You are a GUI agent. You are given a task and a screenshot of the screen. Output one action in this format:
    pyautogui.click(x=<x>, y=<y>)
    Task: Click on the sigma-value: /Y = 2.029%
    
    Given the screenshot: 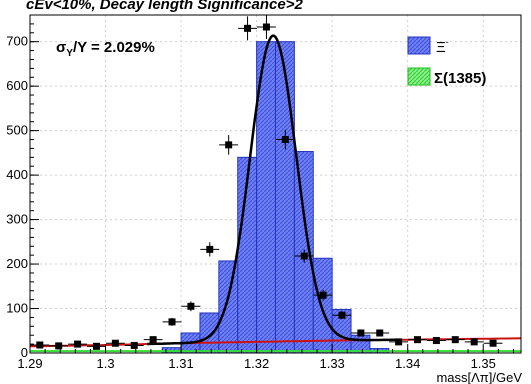 What is the action you would take?
    pyautogui.click(x=114, y=47)
    